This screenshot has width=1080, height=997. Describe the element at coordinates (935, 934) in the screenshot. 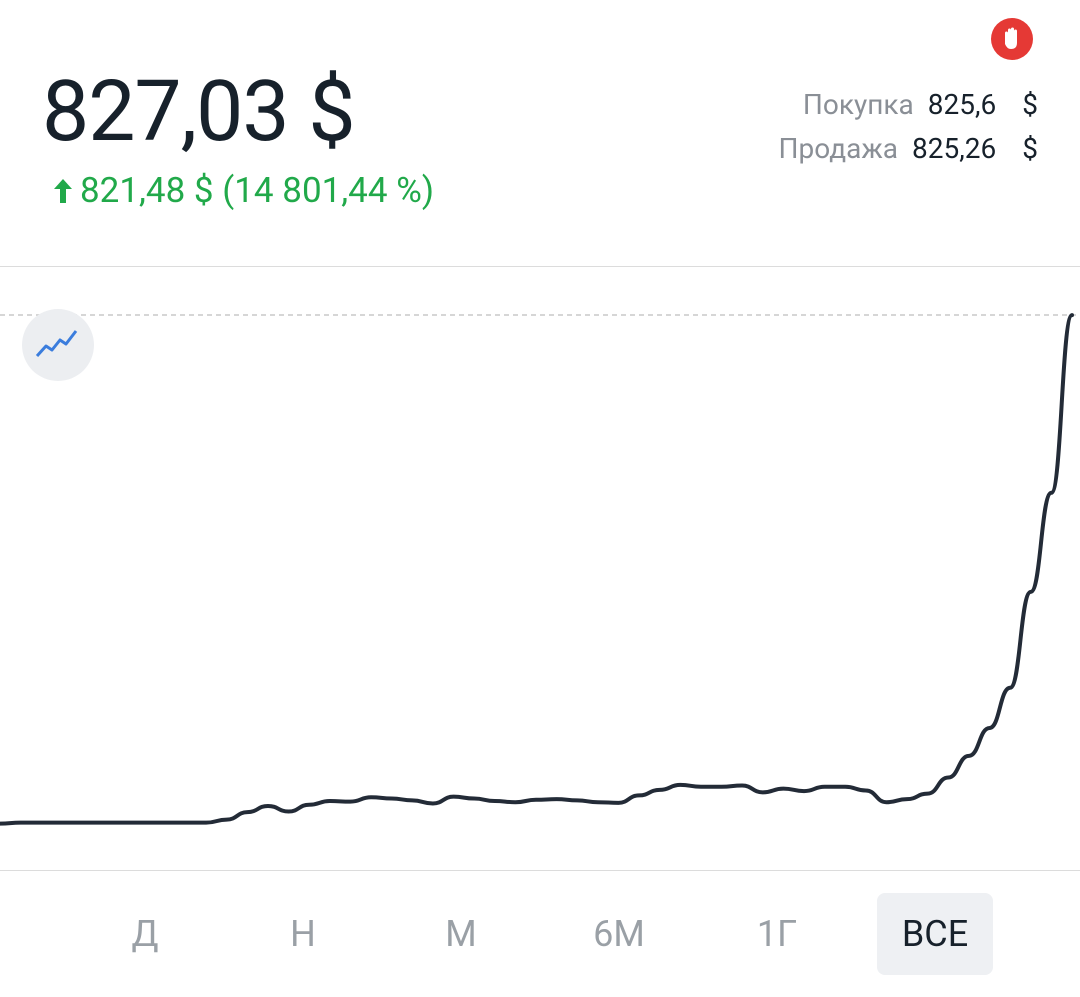

I see `period-tab: ВСЕ` at that location.